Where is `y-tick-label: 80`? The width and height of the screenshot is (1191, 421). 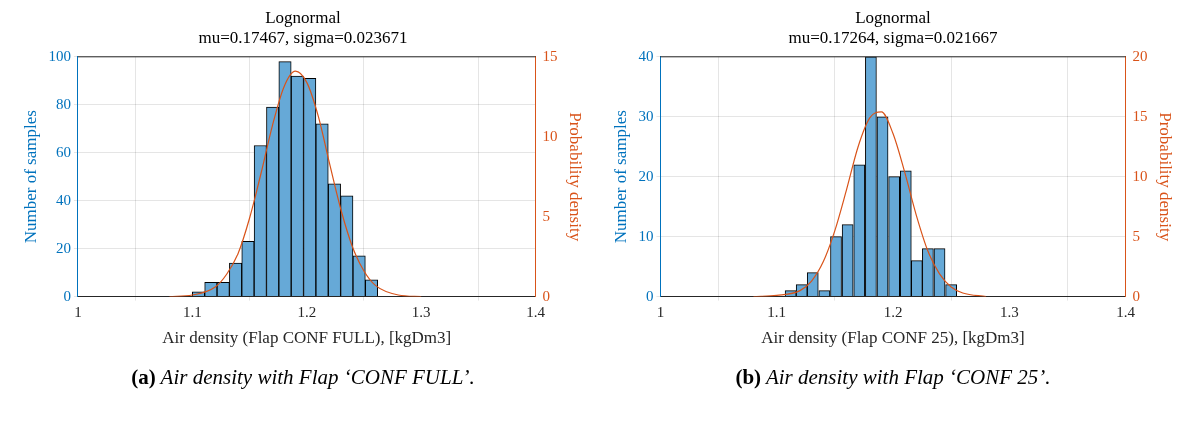 y-tick-label: 80 is located at coordinates (63, 103).